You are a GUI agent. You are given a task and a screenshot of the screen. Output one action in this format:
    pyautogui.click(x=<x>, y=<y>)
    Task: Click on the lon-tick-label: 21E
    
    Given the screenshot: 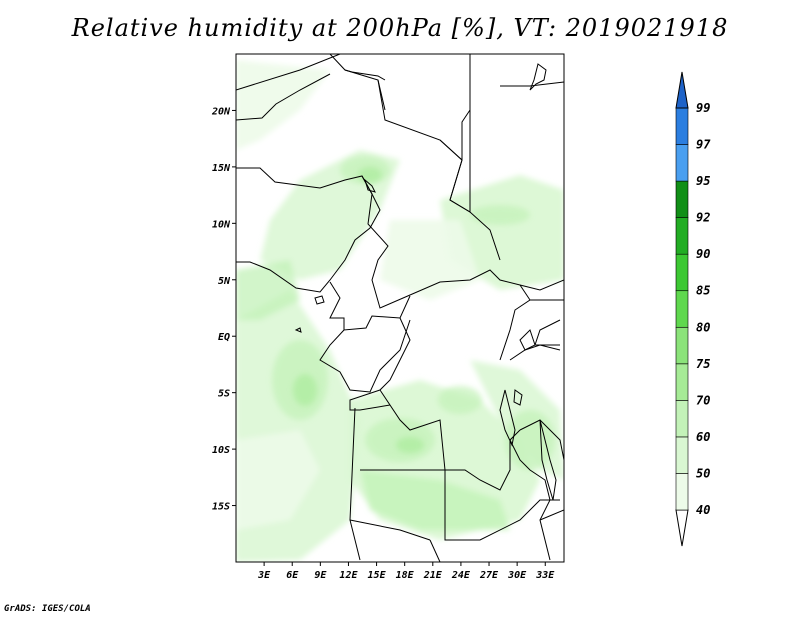 What is the action you would take?
    pyautogui.click(x=433, y=575)
    